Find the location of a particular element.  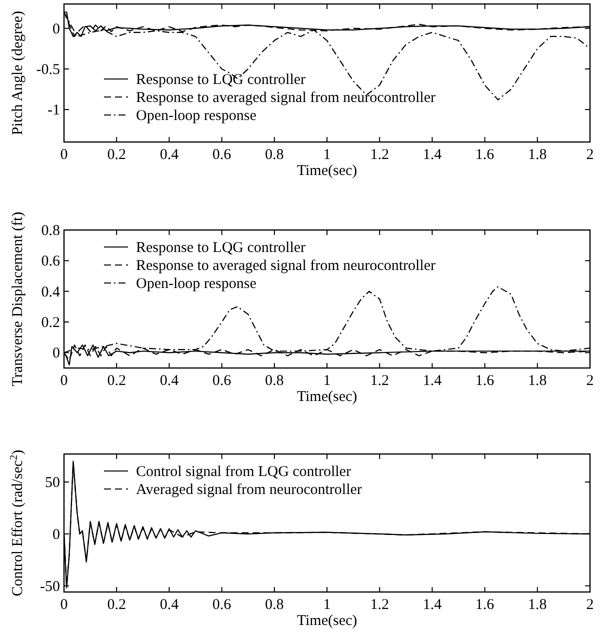

y-tick-label: 50 is located at coordinates (52, 483).